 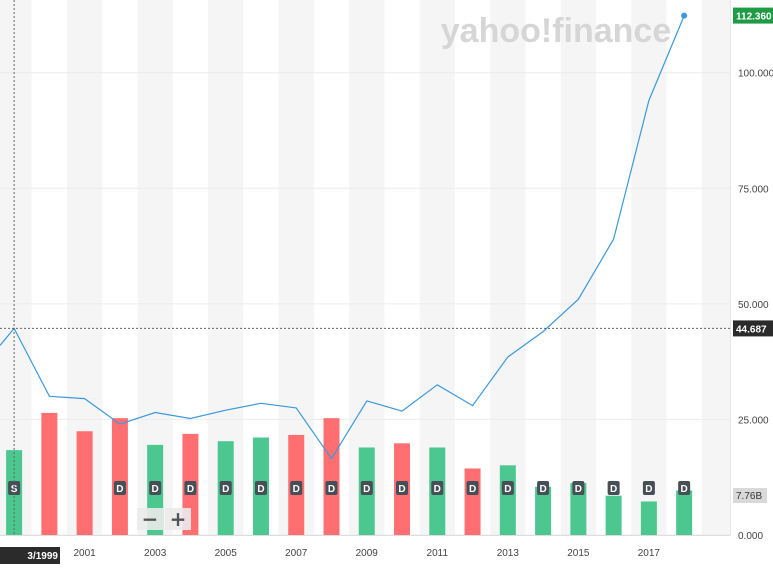 What do you see at coordinates (155, 553) in the screenshot?
I see `x-tick-label: 2003` at bounding box center [155, 553].